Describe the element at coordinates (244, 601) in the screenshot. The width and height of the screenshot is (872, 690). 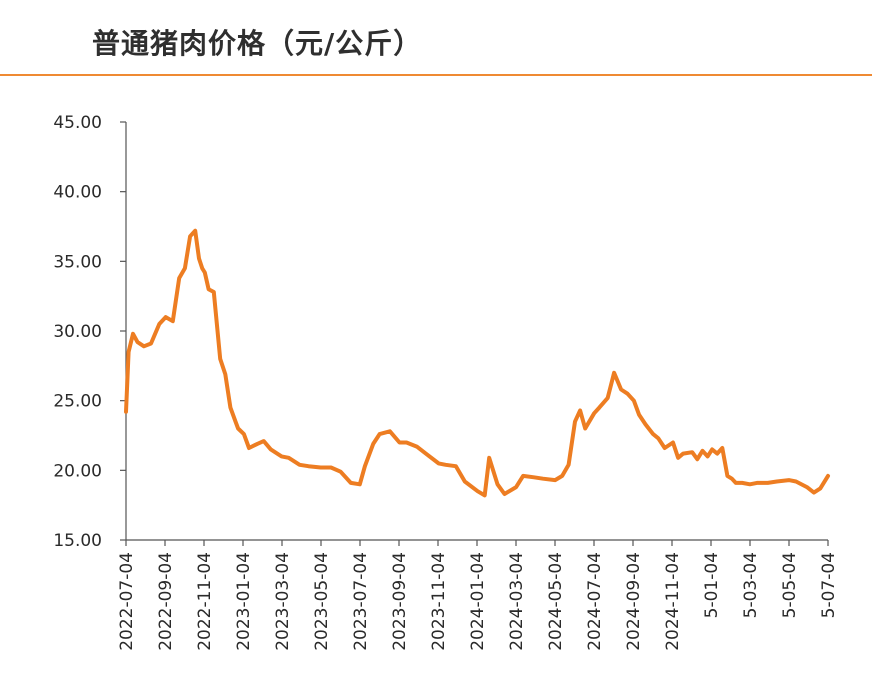
I see `x-tick-label: 2023-01-04` at that location.